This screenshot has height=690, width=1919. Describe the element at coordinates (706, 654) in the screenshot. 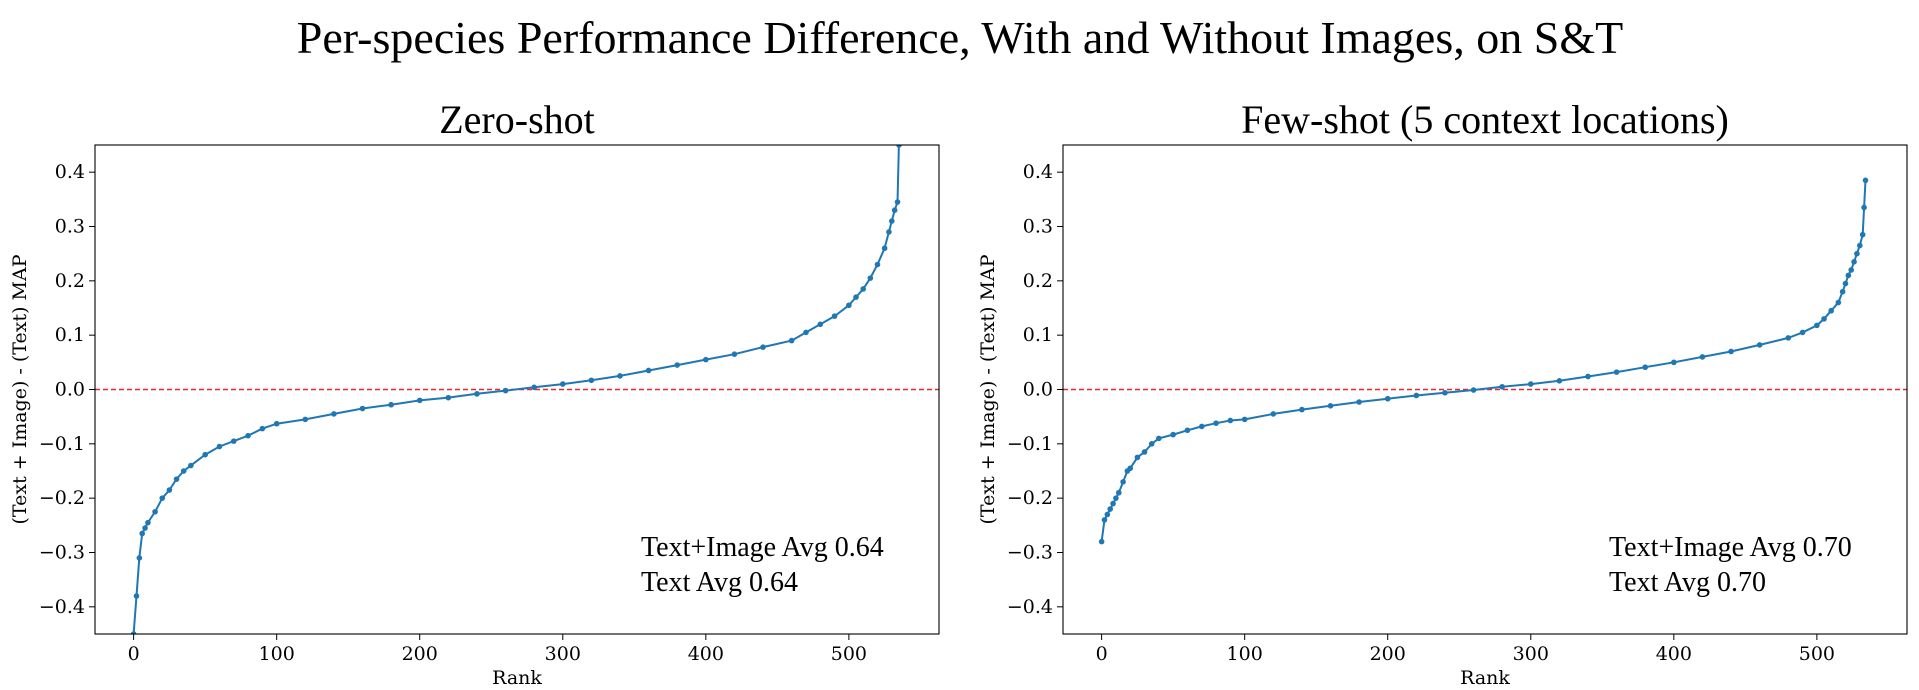

I see `x-tick-label: 400` at that location.